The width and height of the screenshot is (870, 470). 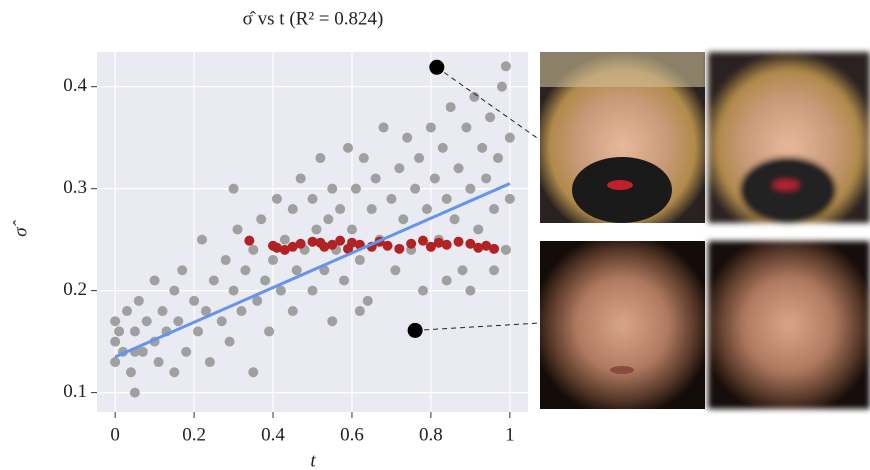 I want to click on y-tick-label: 0.4, so click(x=75, y=85).